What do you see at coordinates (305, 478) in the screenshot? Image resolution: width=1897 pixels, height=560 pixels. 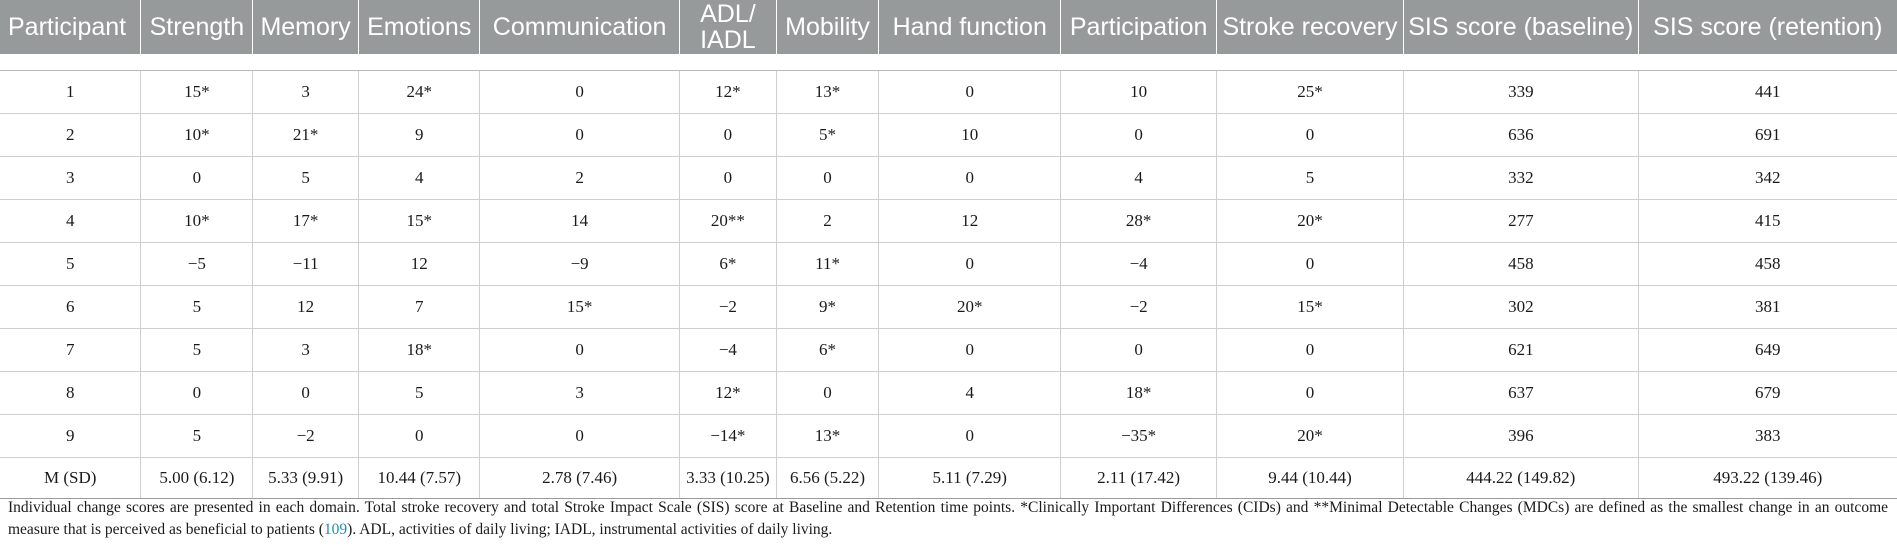 I see `summary-cell: 5.33 (9.91)` at bounding box center [305, 478].